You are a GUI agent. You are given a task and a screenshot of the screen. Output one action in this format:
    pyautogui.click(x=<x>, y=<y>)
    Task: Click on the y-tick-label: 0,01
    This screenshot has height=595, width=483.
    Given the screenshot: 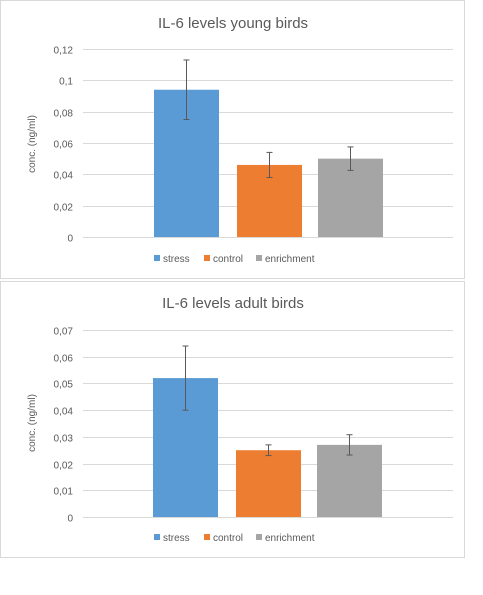 What is the action you would take?
    pyautogui.click(x=64, y=492)
    